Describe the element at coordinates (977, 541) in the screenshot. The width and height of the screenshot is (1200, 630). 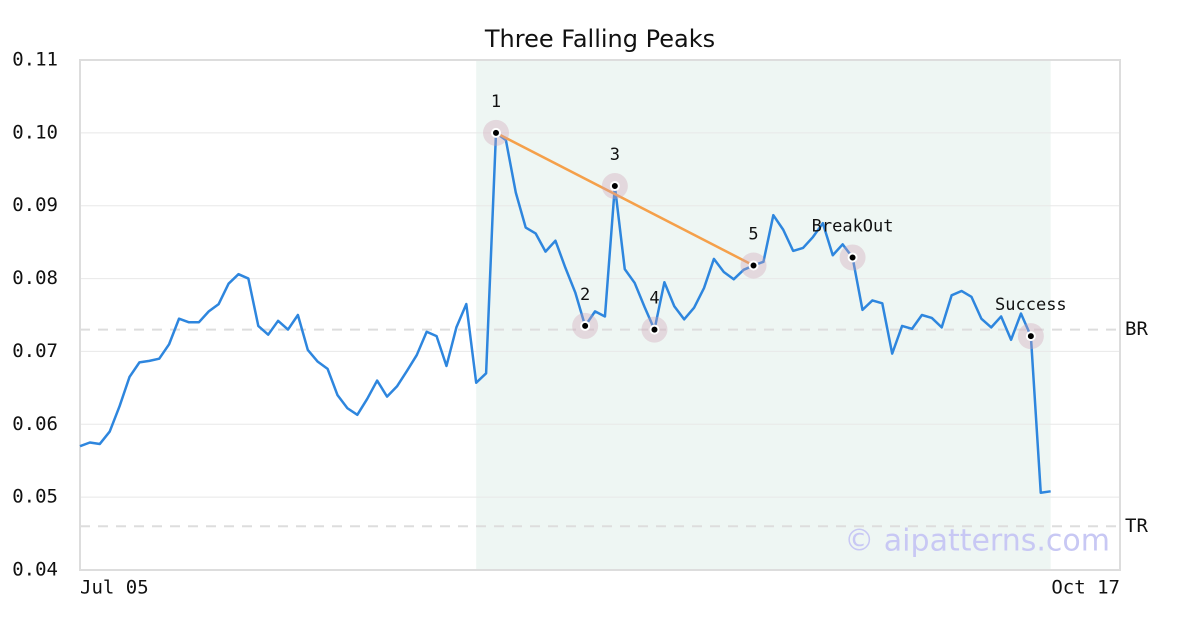
I see `watermark: © aipatterns.com` at that location.